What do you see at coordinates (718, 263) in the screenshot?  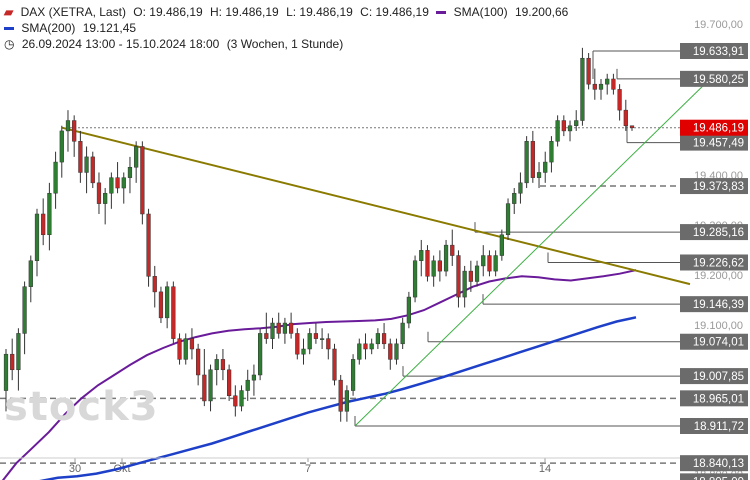 I see `level-label: 19.226,62` at bounding box center [718, 263].